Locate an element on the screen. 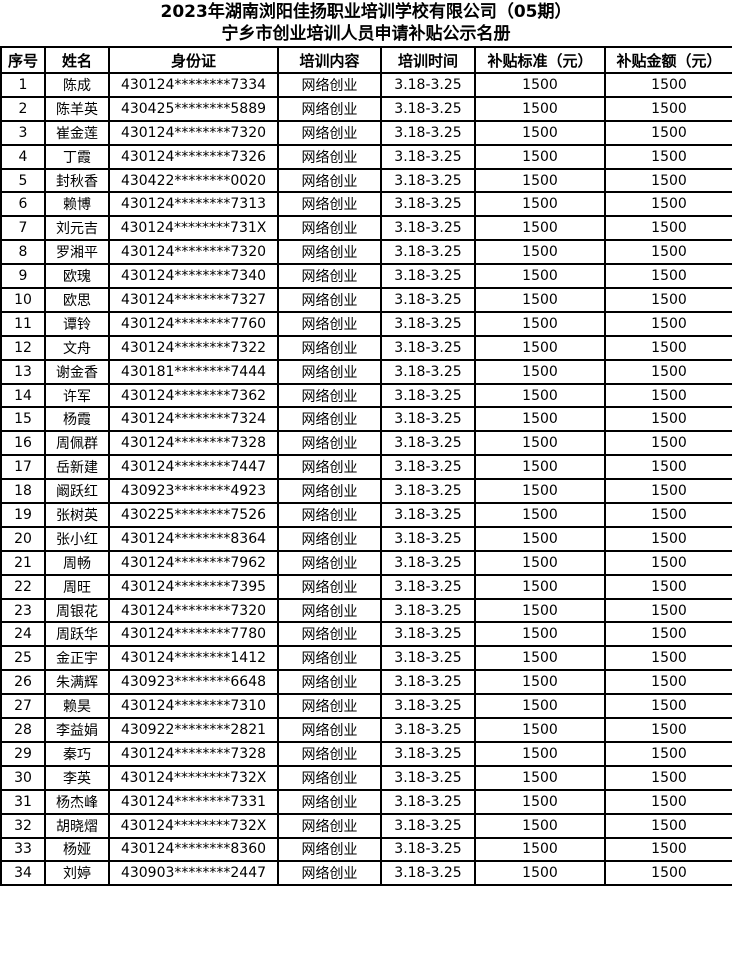 This screenshot has width=732, height=954. cell-index: 23 is located at coordinates (23, 610).